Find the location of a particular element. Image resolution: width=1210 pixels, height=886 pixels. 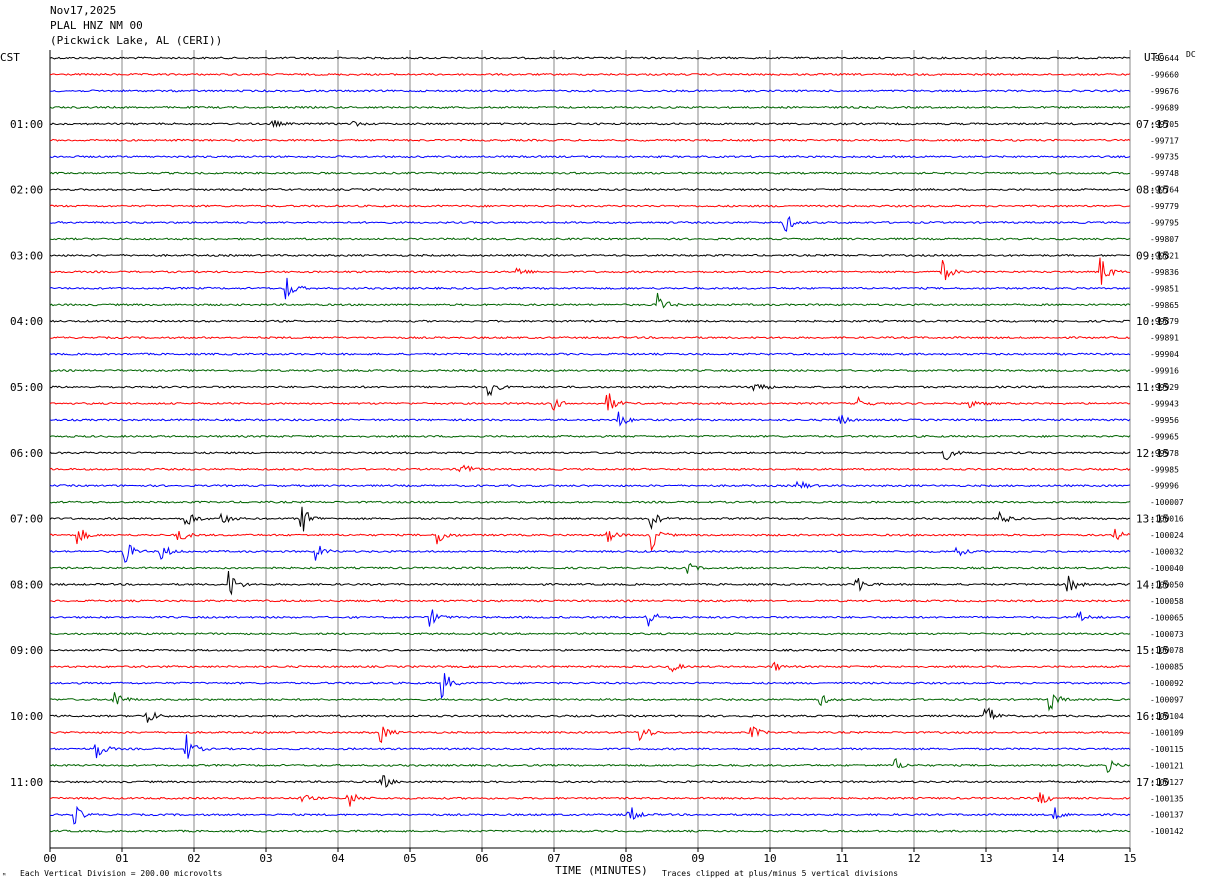

x-tick-label: 10 is located at coordinates (769, 858).